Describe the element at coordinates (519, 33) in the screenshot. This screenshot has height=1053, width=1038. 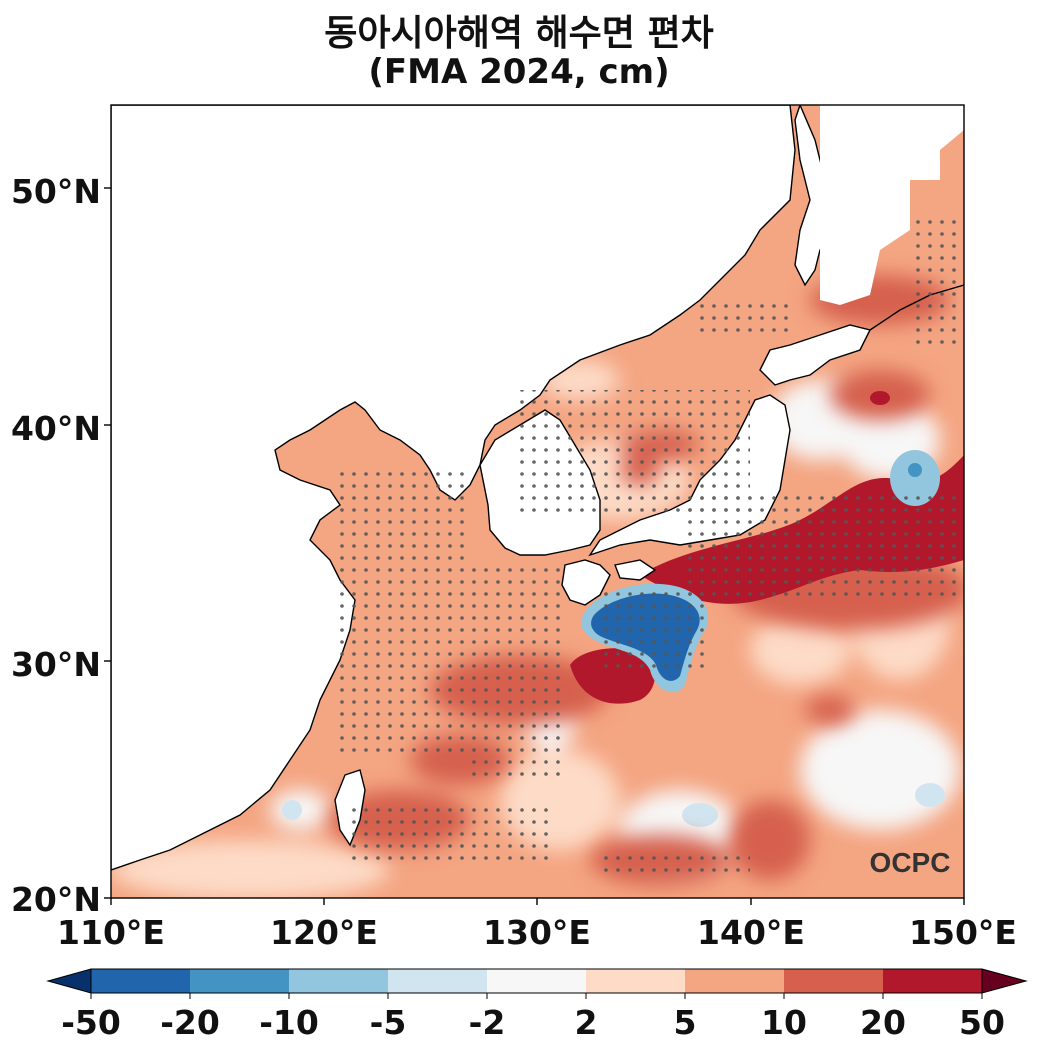
I see `map-title: 동아시아해역 해수면 편차` at that location.